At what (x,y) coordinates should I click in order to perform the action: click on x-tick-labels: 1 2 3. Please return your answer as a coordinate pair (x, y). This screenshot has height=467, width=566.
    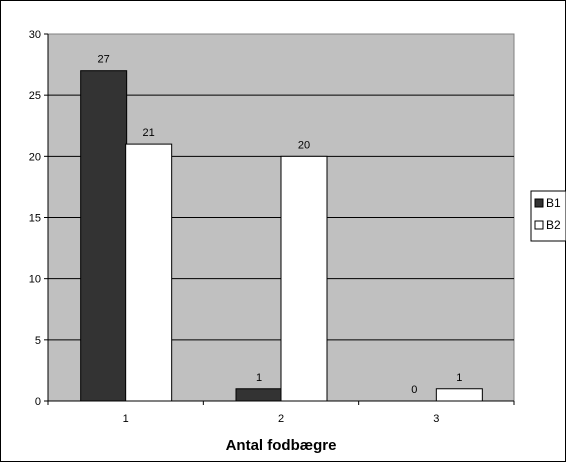
    Looking at the image, I should click on (281, 419).